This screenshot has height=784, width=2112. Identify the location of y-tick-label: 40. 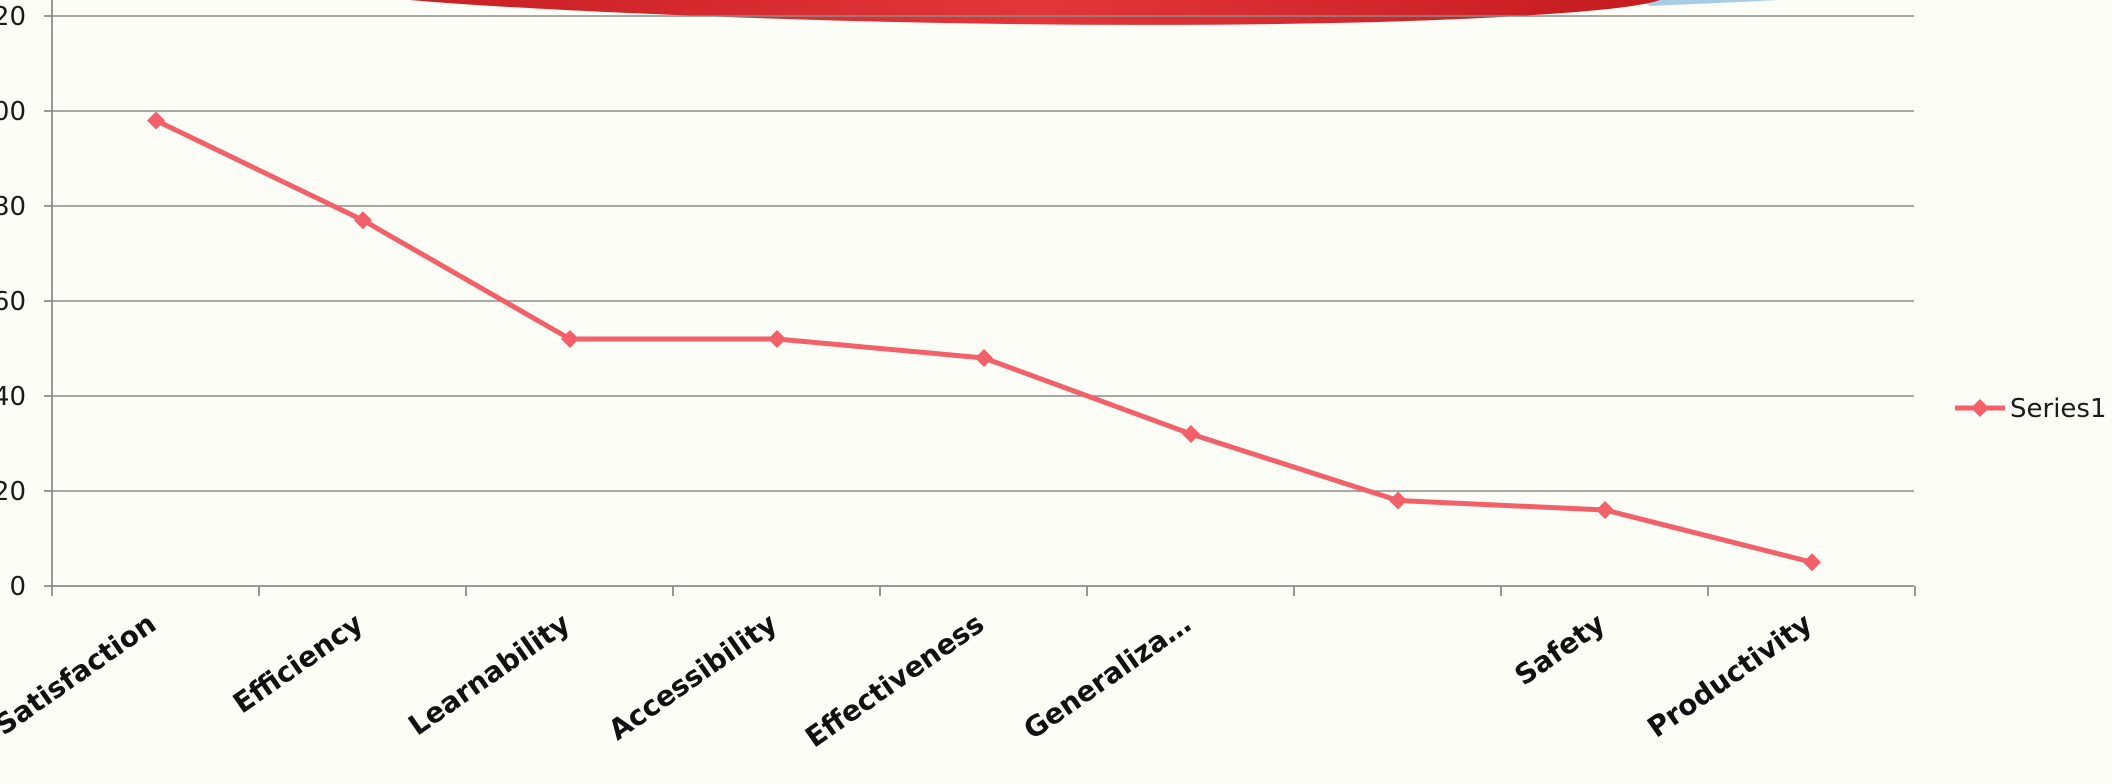
(13, 397).